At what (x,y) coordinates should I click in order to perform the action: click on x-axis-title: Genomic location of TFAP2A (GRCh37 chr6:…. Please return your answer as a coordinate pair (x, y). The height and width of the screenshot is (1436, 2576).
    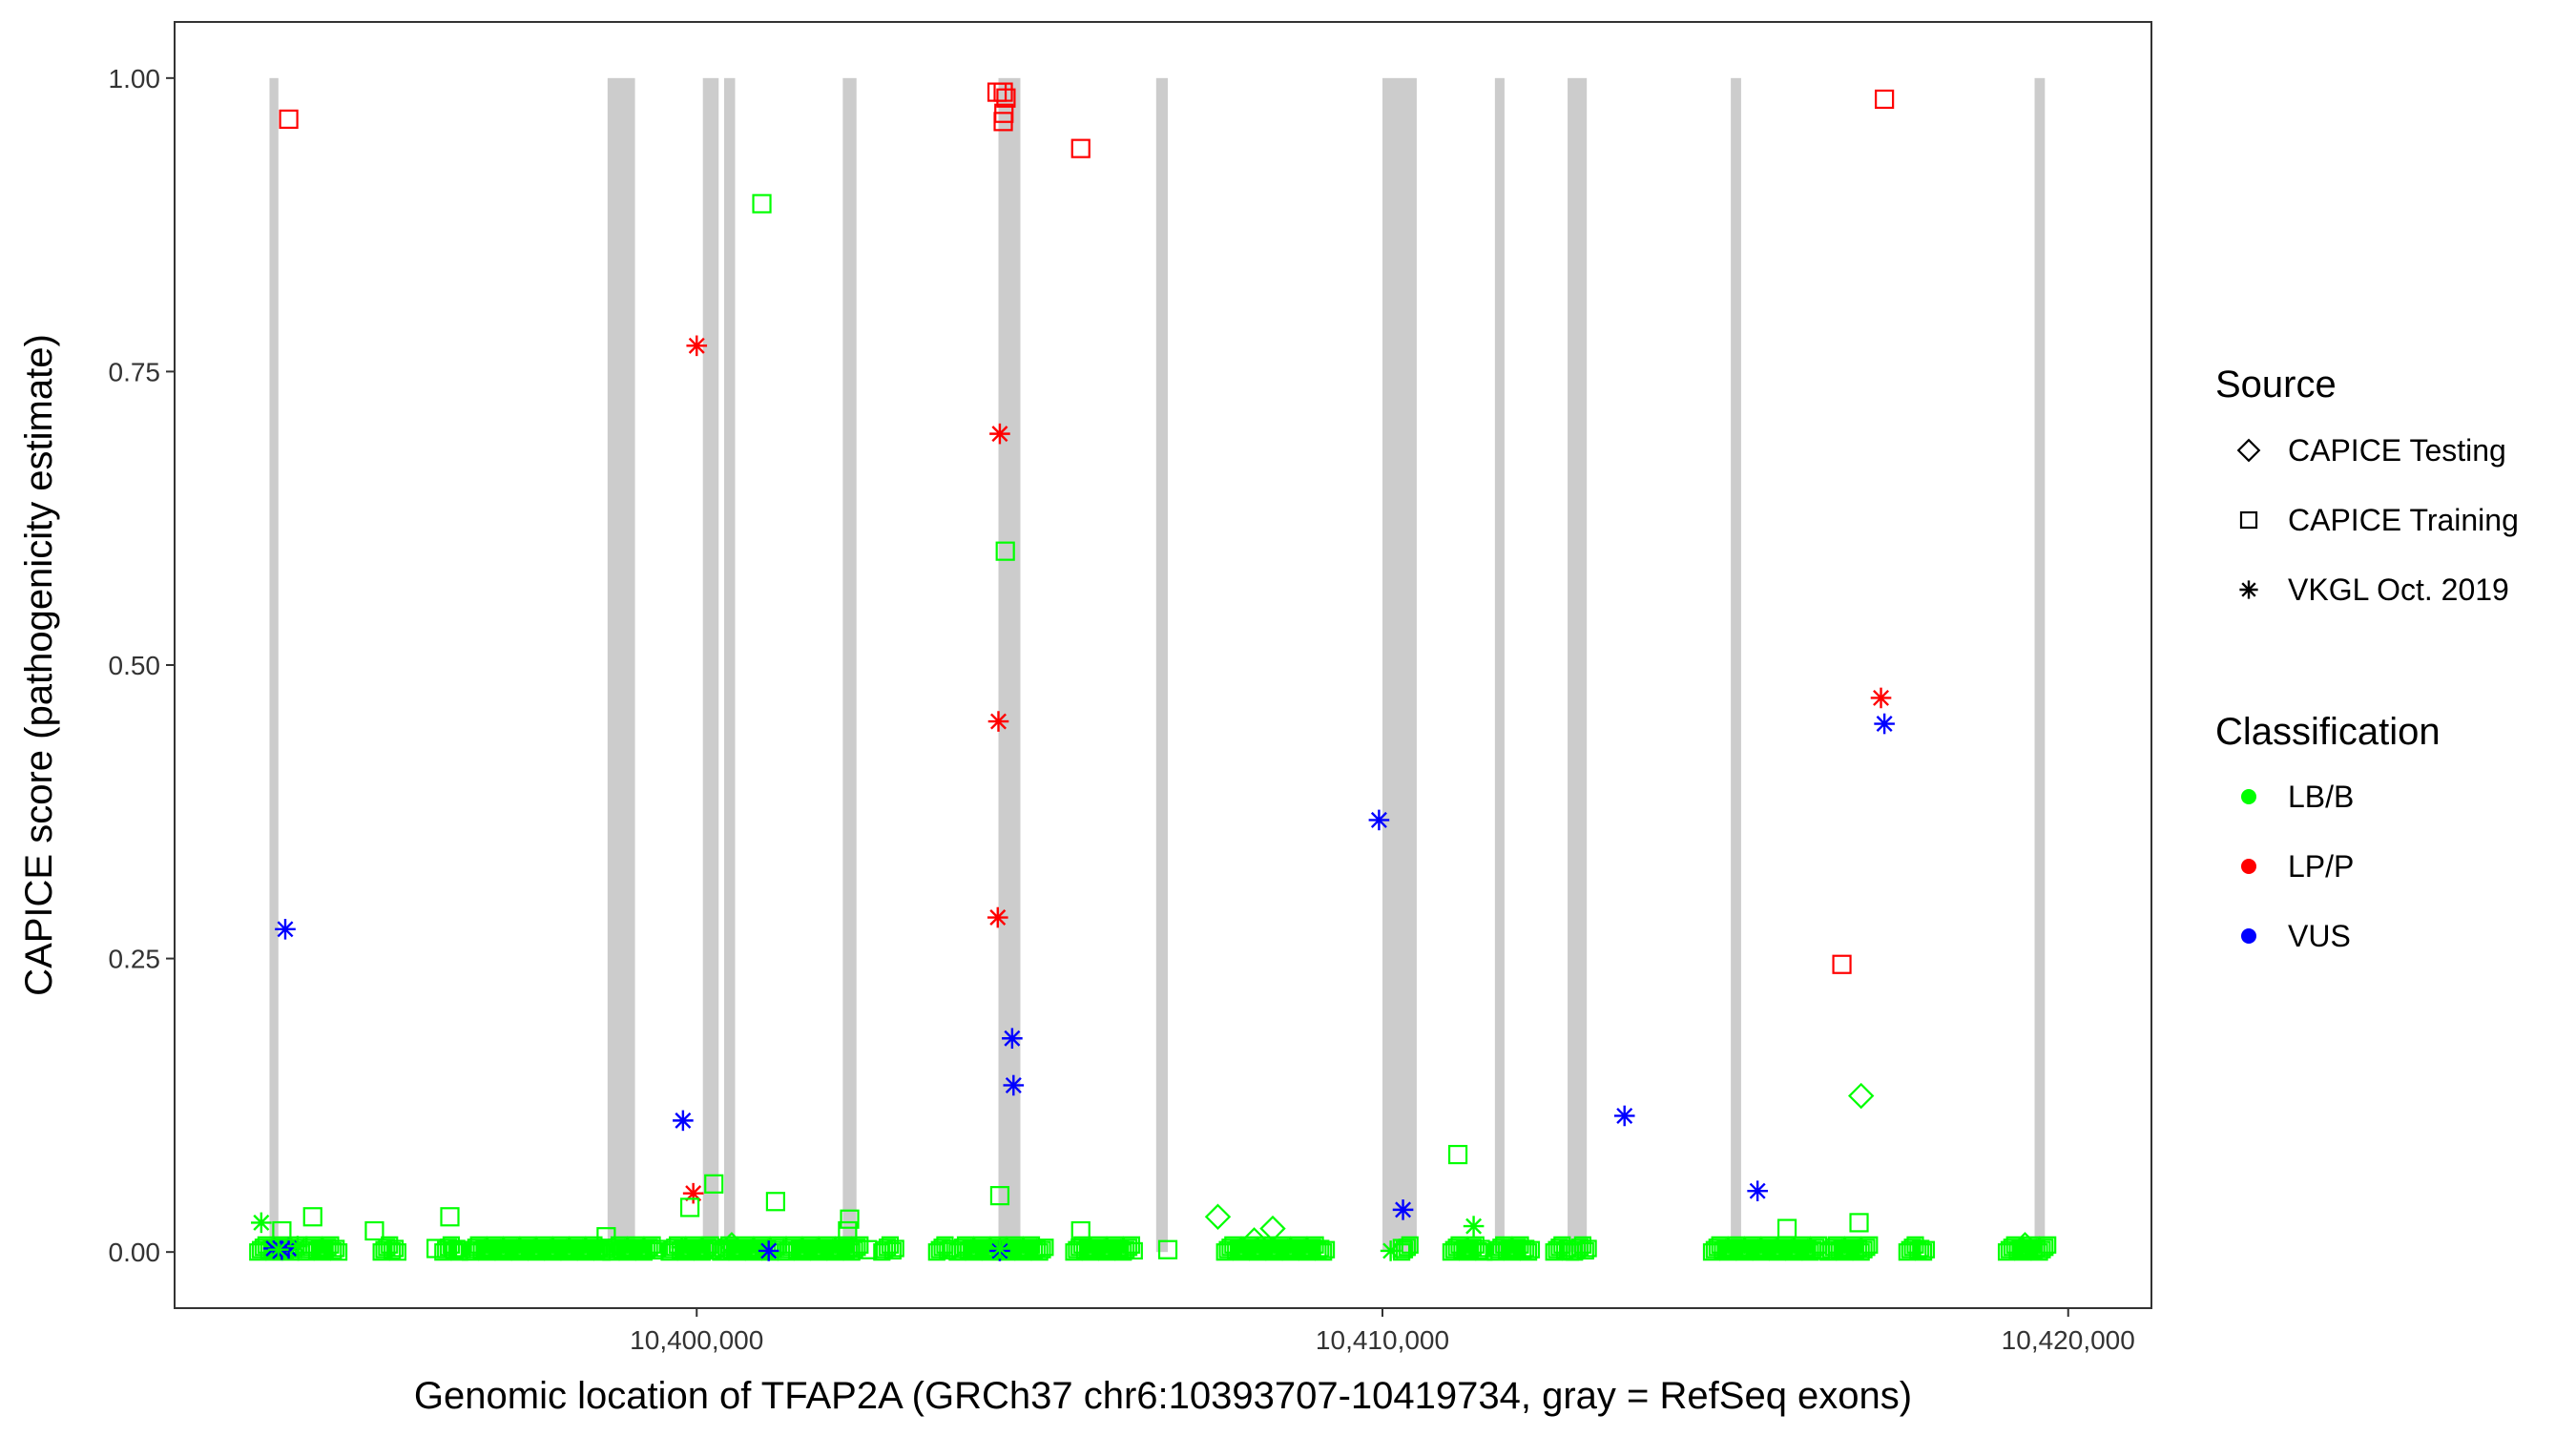
    Looking at the image, I should click on (1163, 1396).